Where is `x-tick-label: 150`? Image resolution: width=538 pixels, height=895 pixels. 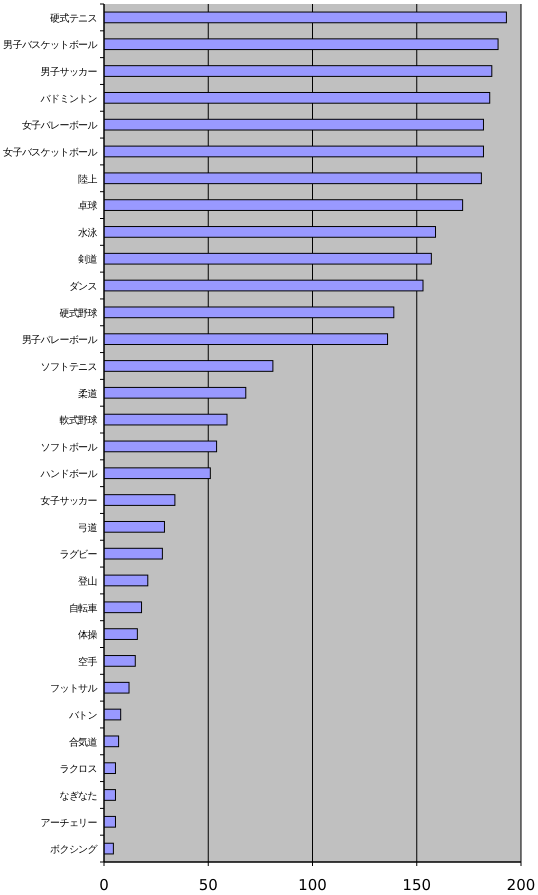
x-tick-label: 150 is located at coordinates (417, 885).